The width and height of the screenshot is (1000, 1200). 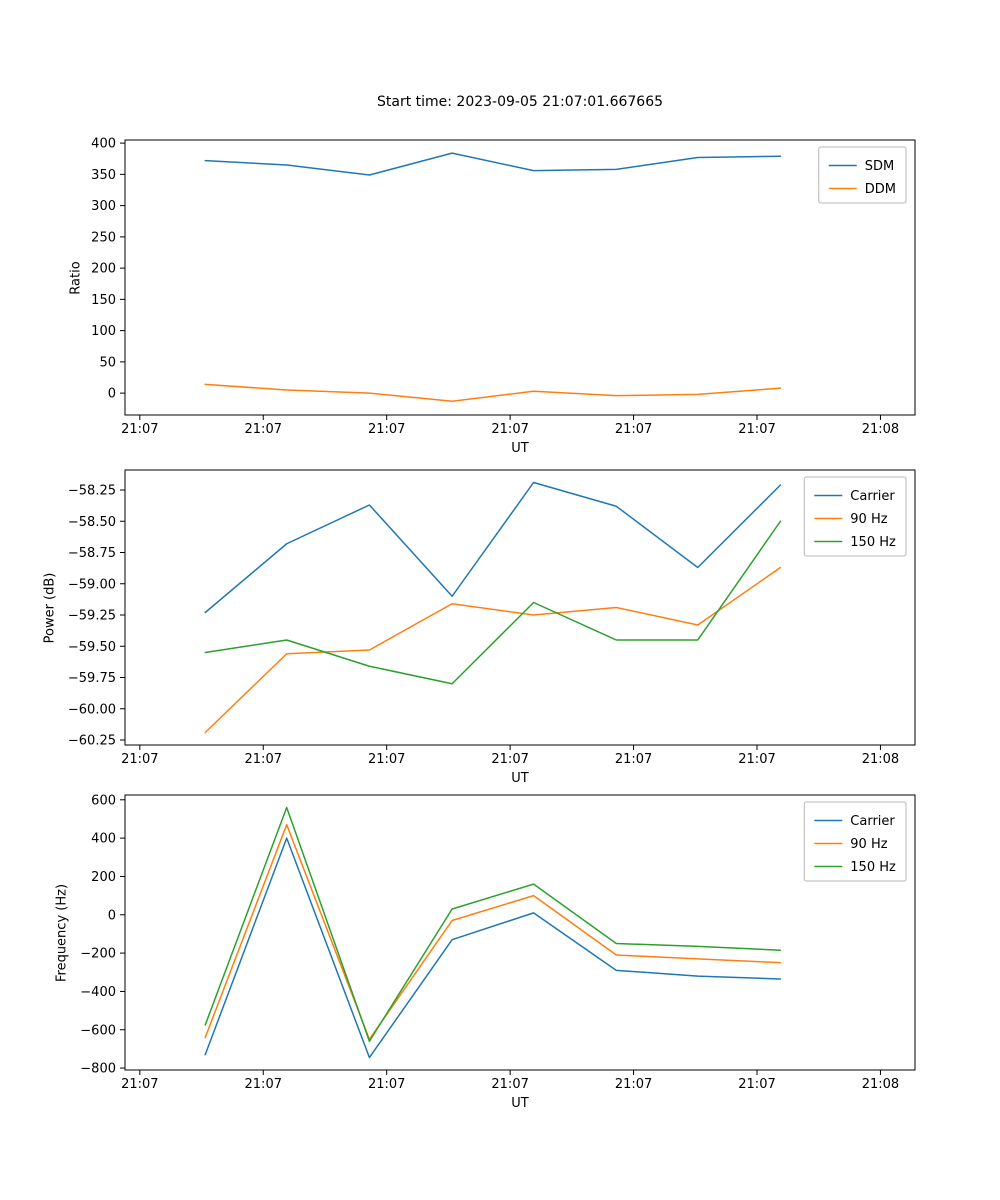 What do you see at coordinates (102, 935) in the screenshot?
I see `y-ticks: −800 −600 −400 −200 0 200 400 600` at bounding box center [102, 935].